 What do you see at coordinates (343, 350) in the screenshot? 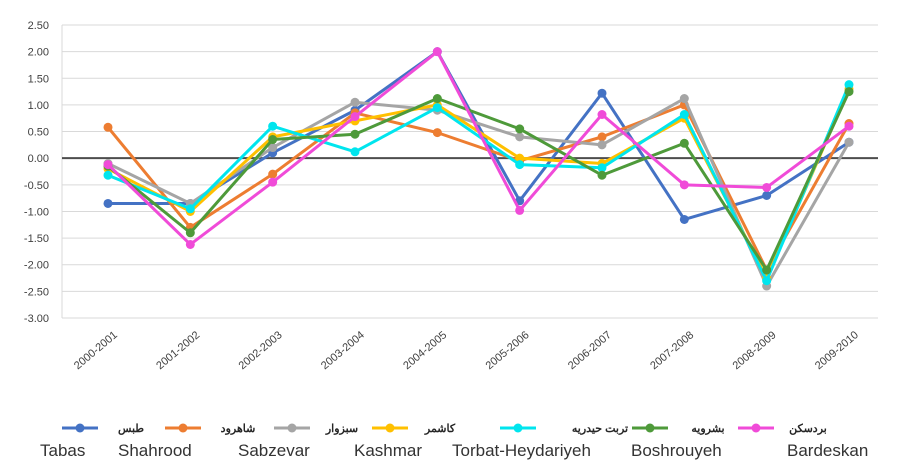
I see `x-tick-label: 2003-2004` at bounding box center [343, 350].